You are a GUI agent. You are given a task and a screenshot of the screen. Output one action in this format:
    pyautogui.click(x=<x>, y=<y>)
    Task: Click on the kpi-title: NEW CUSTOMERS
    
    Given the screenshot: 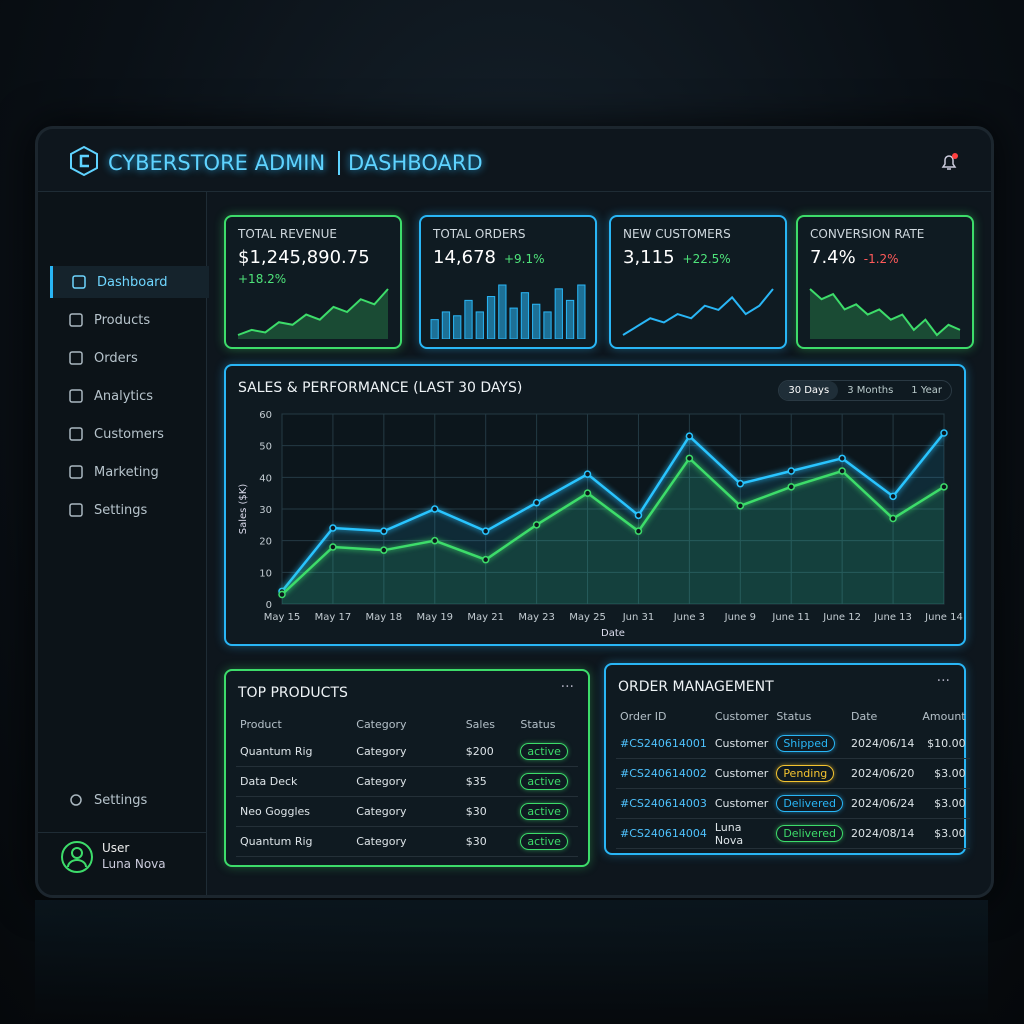 What is the action you would take?
    pyautogui.click(x=677, y=234)
    